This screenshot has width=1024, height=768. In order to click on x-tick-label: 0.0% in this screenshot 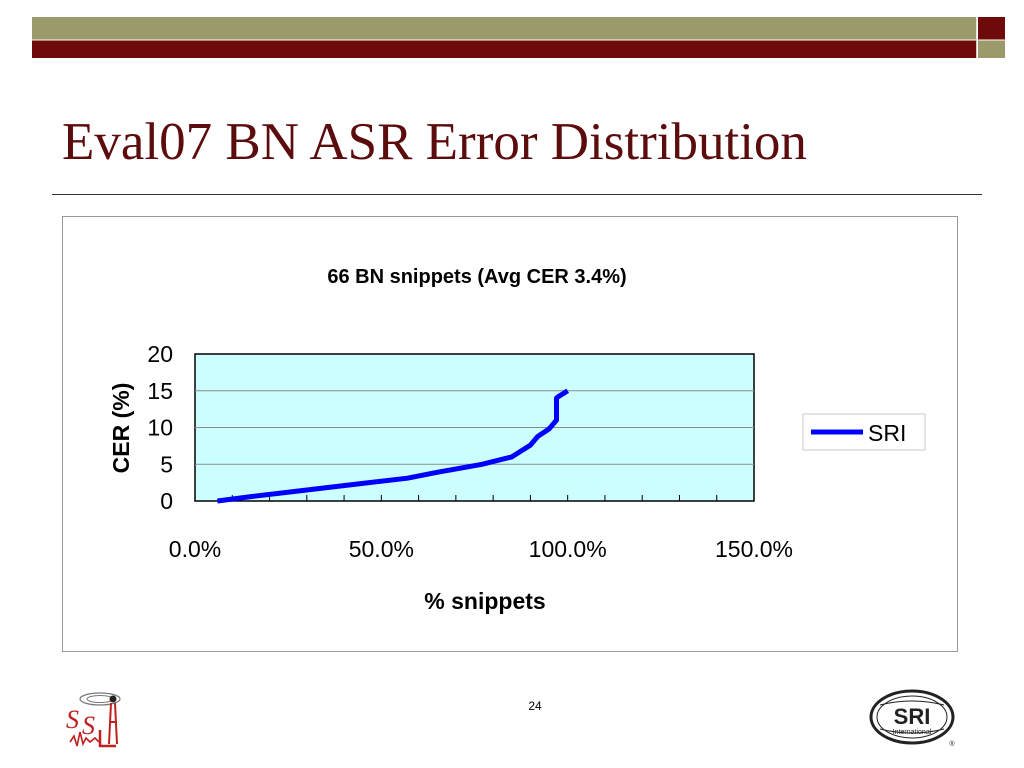, I will do `click(195, 549)`.